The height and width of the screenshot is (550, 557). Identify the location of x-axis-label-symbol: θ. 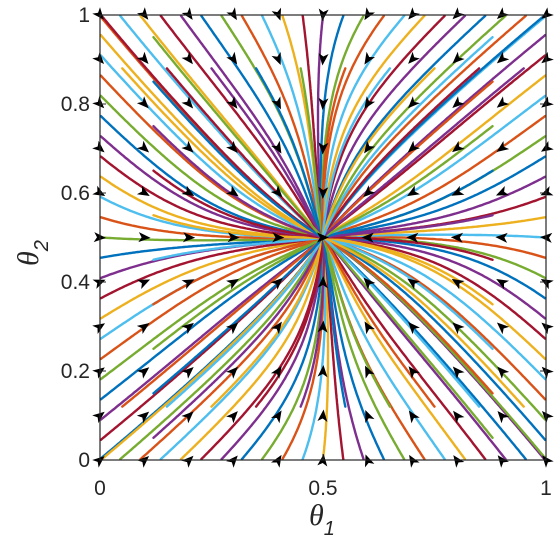
(316, 515).